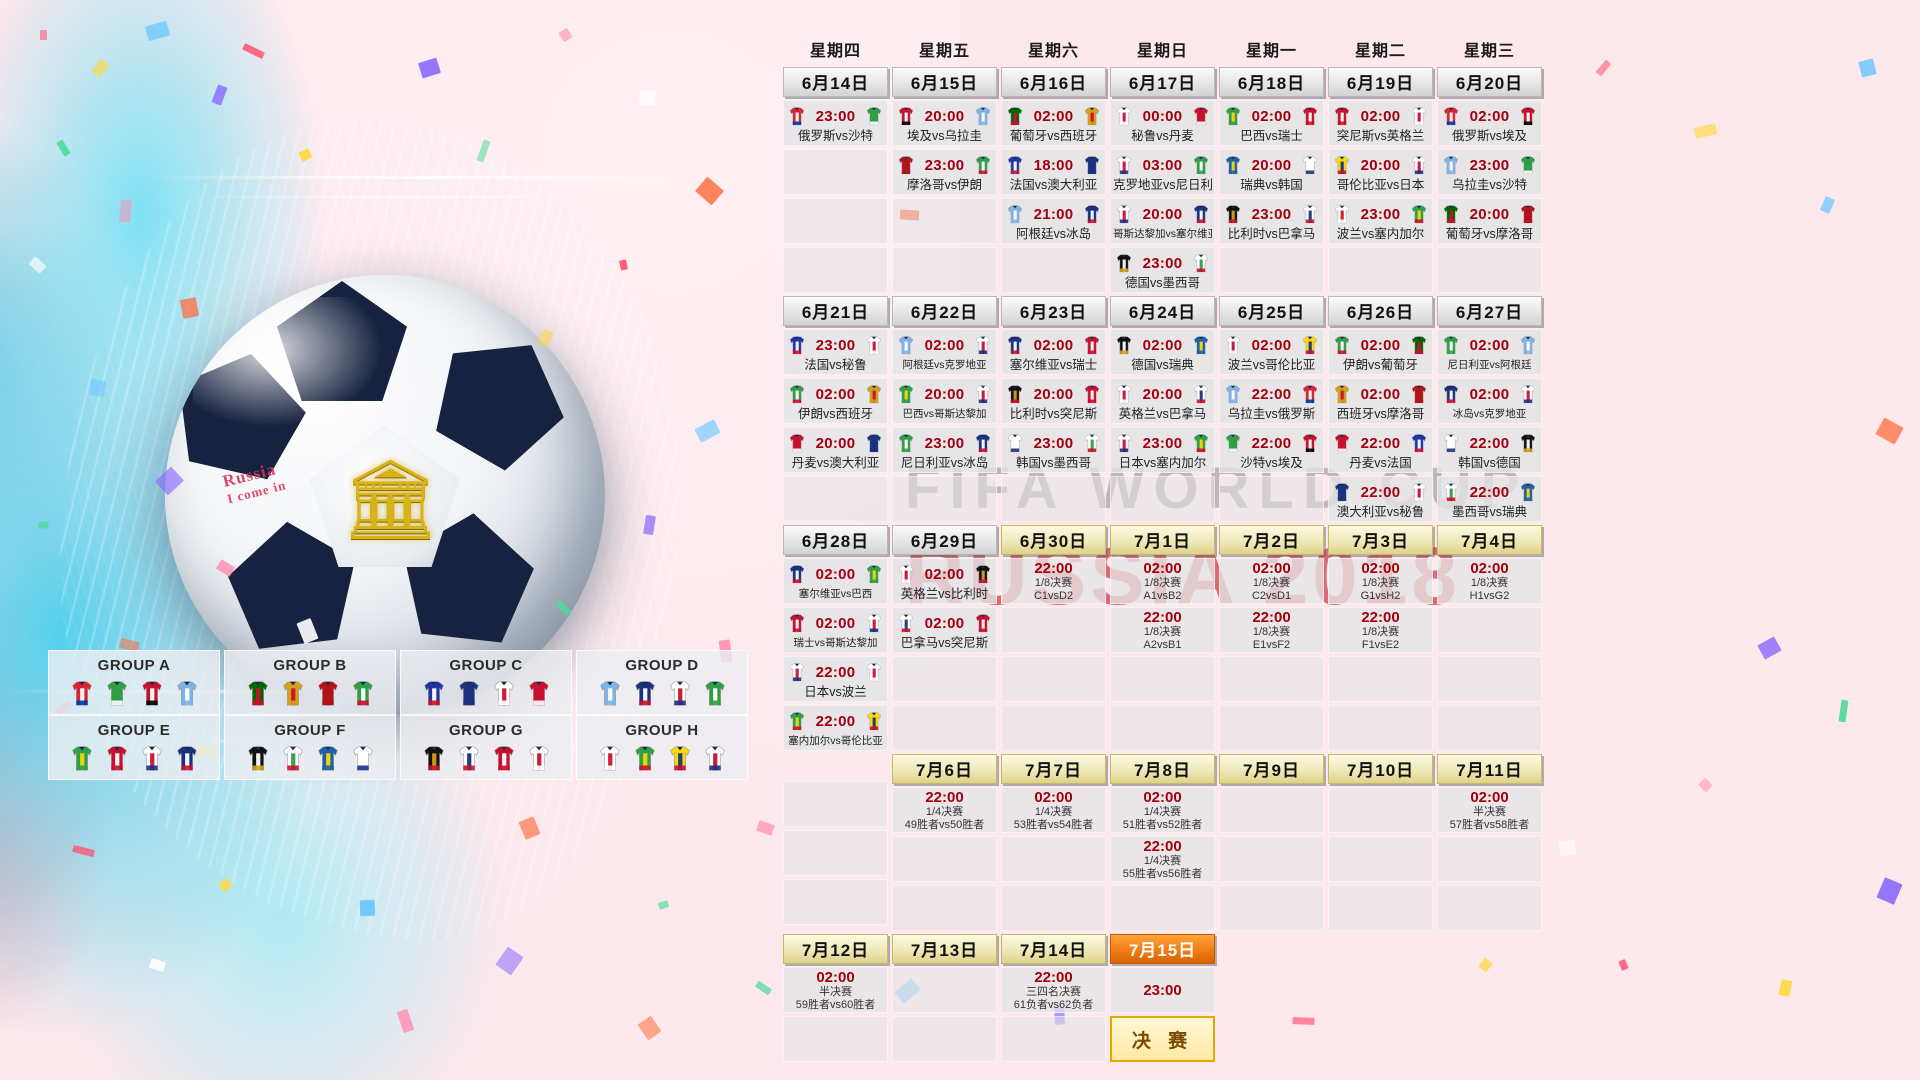  I want to click on date-chip: 6月20日, so click(1489, 82).